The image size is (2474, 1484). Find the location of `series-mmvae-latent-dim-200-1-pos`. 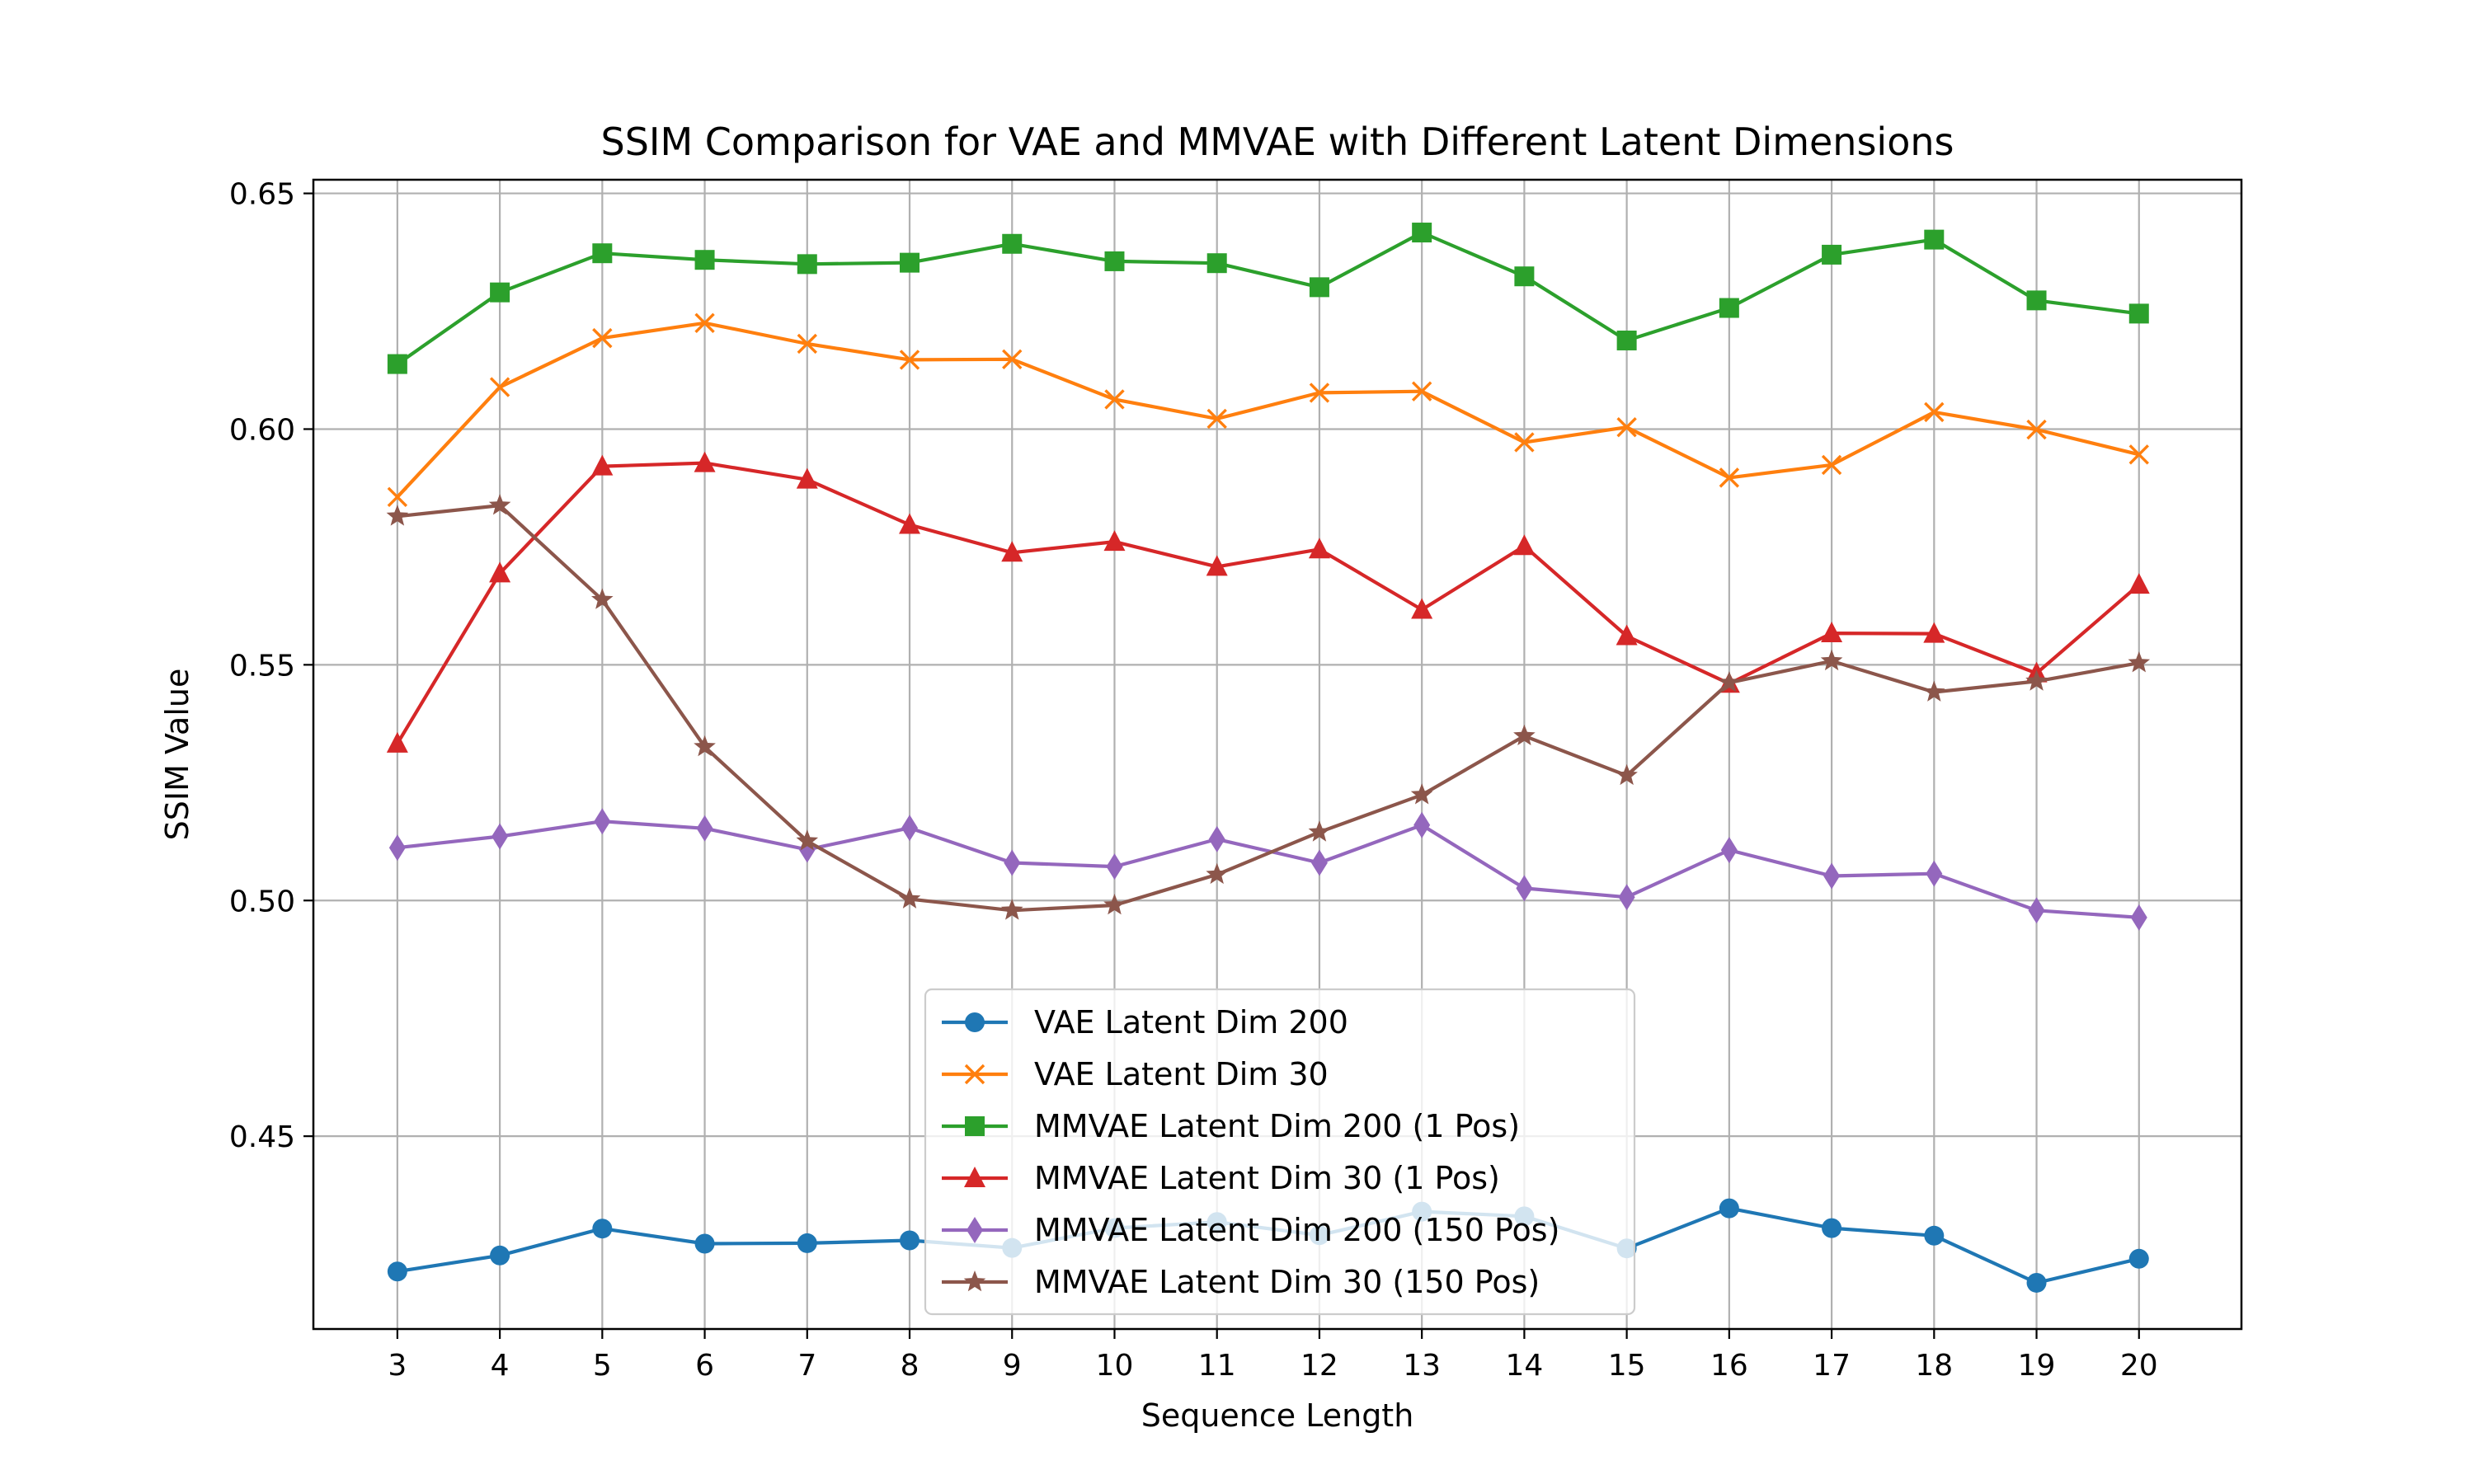

series-mmvae-latent-dim-200-1-pos is located at coordinates (1268, 298).